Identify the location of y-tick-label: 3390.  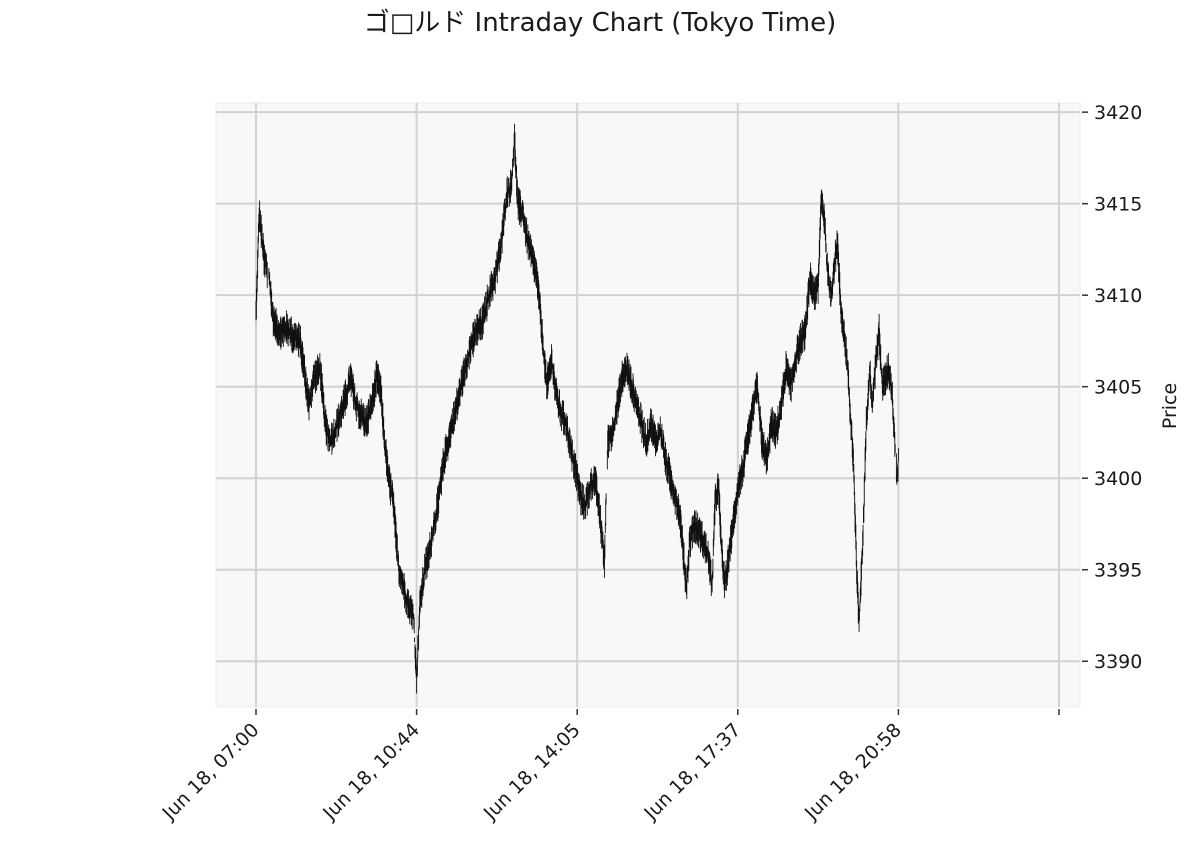
(1118, 662).